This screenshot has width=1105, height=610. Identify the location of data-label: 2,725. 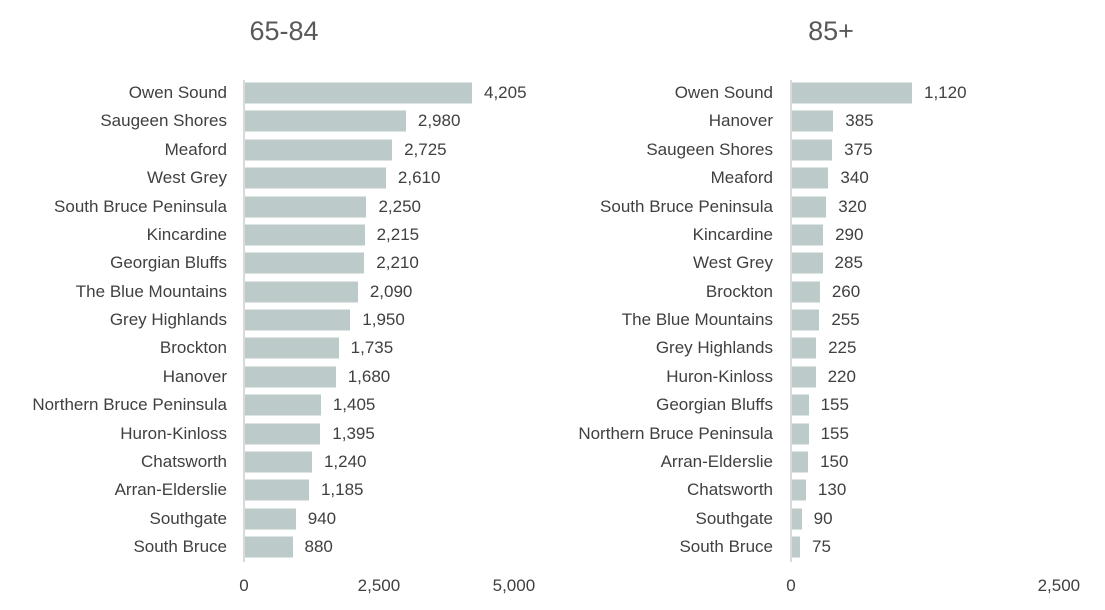
(425, 149).